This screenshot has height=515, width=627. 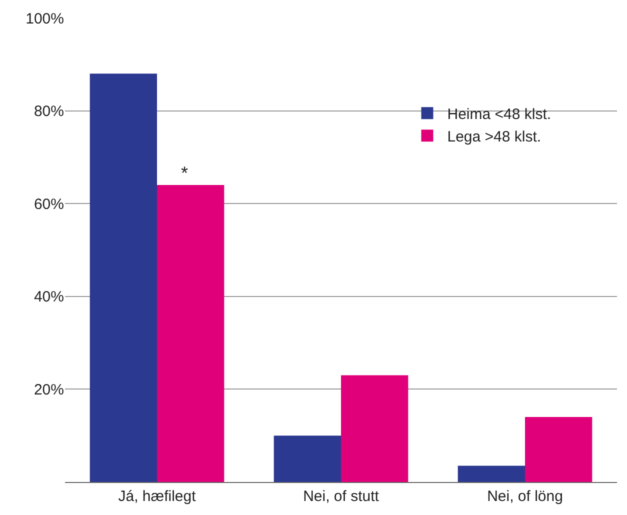 I want to click on y-tick-label: 100%, so click(x=45, y=19).